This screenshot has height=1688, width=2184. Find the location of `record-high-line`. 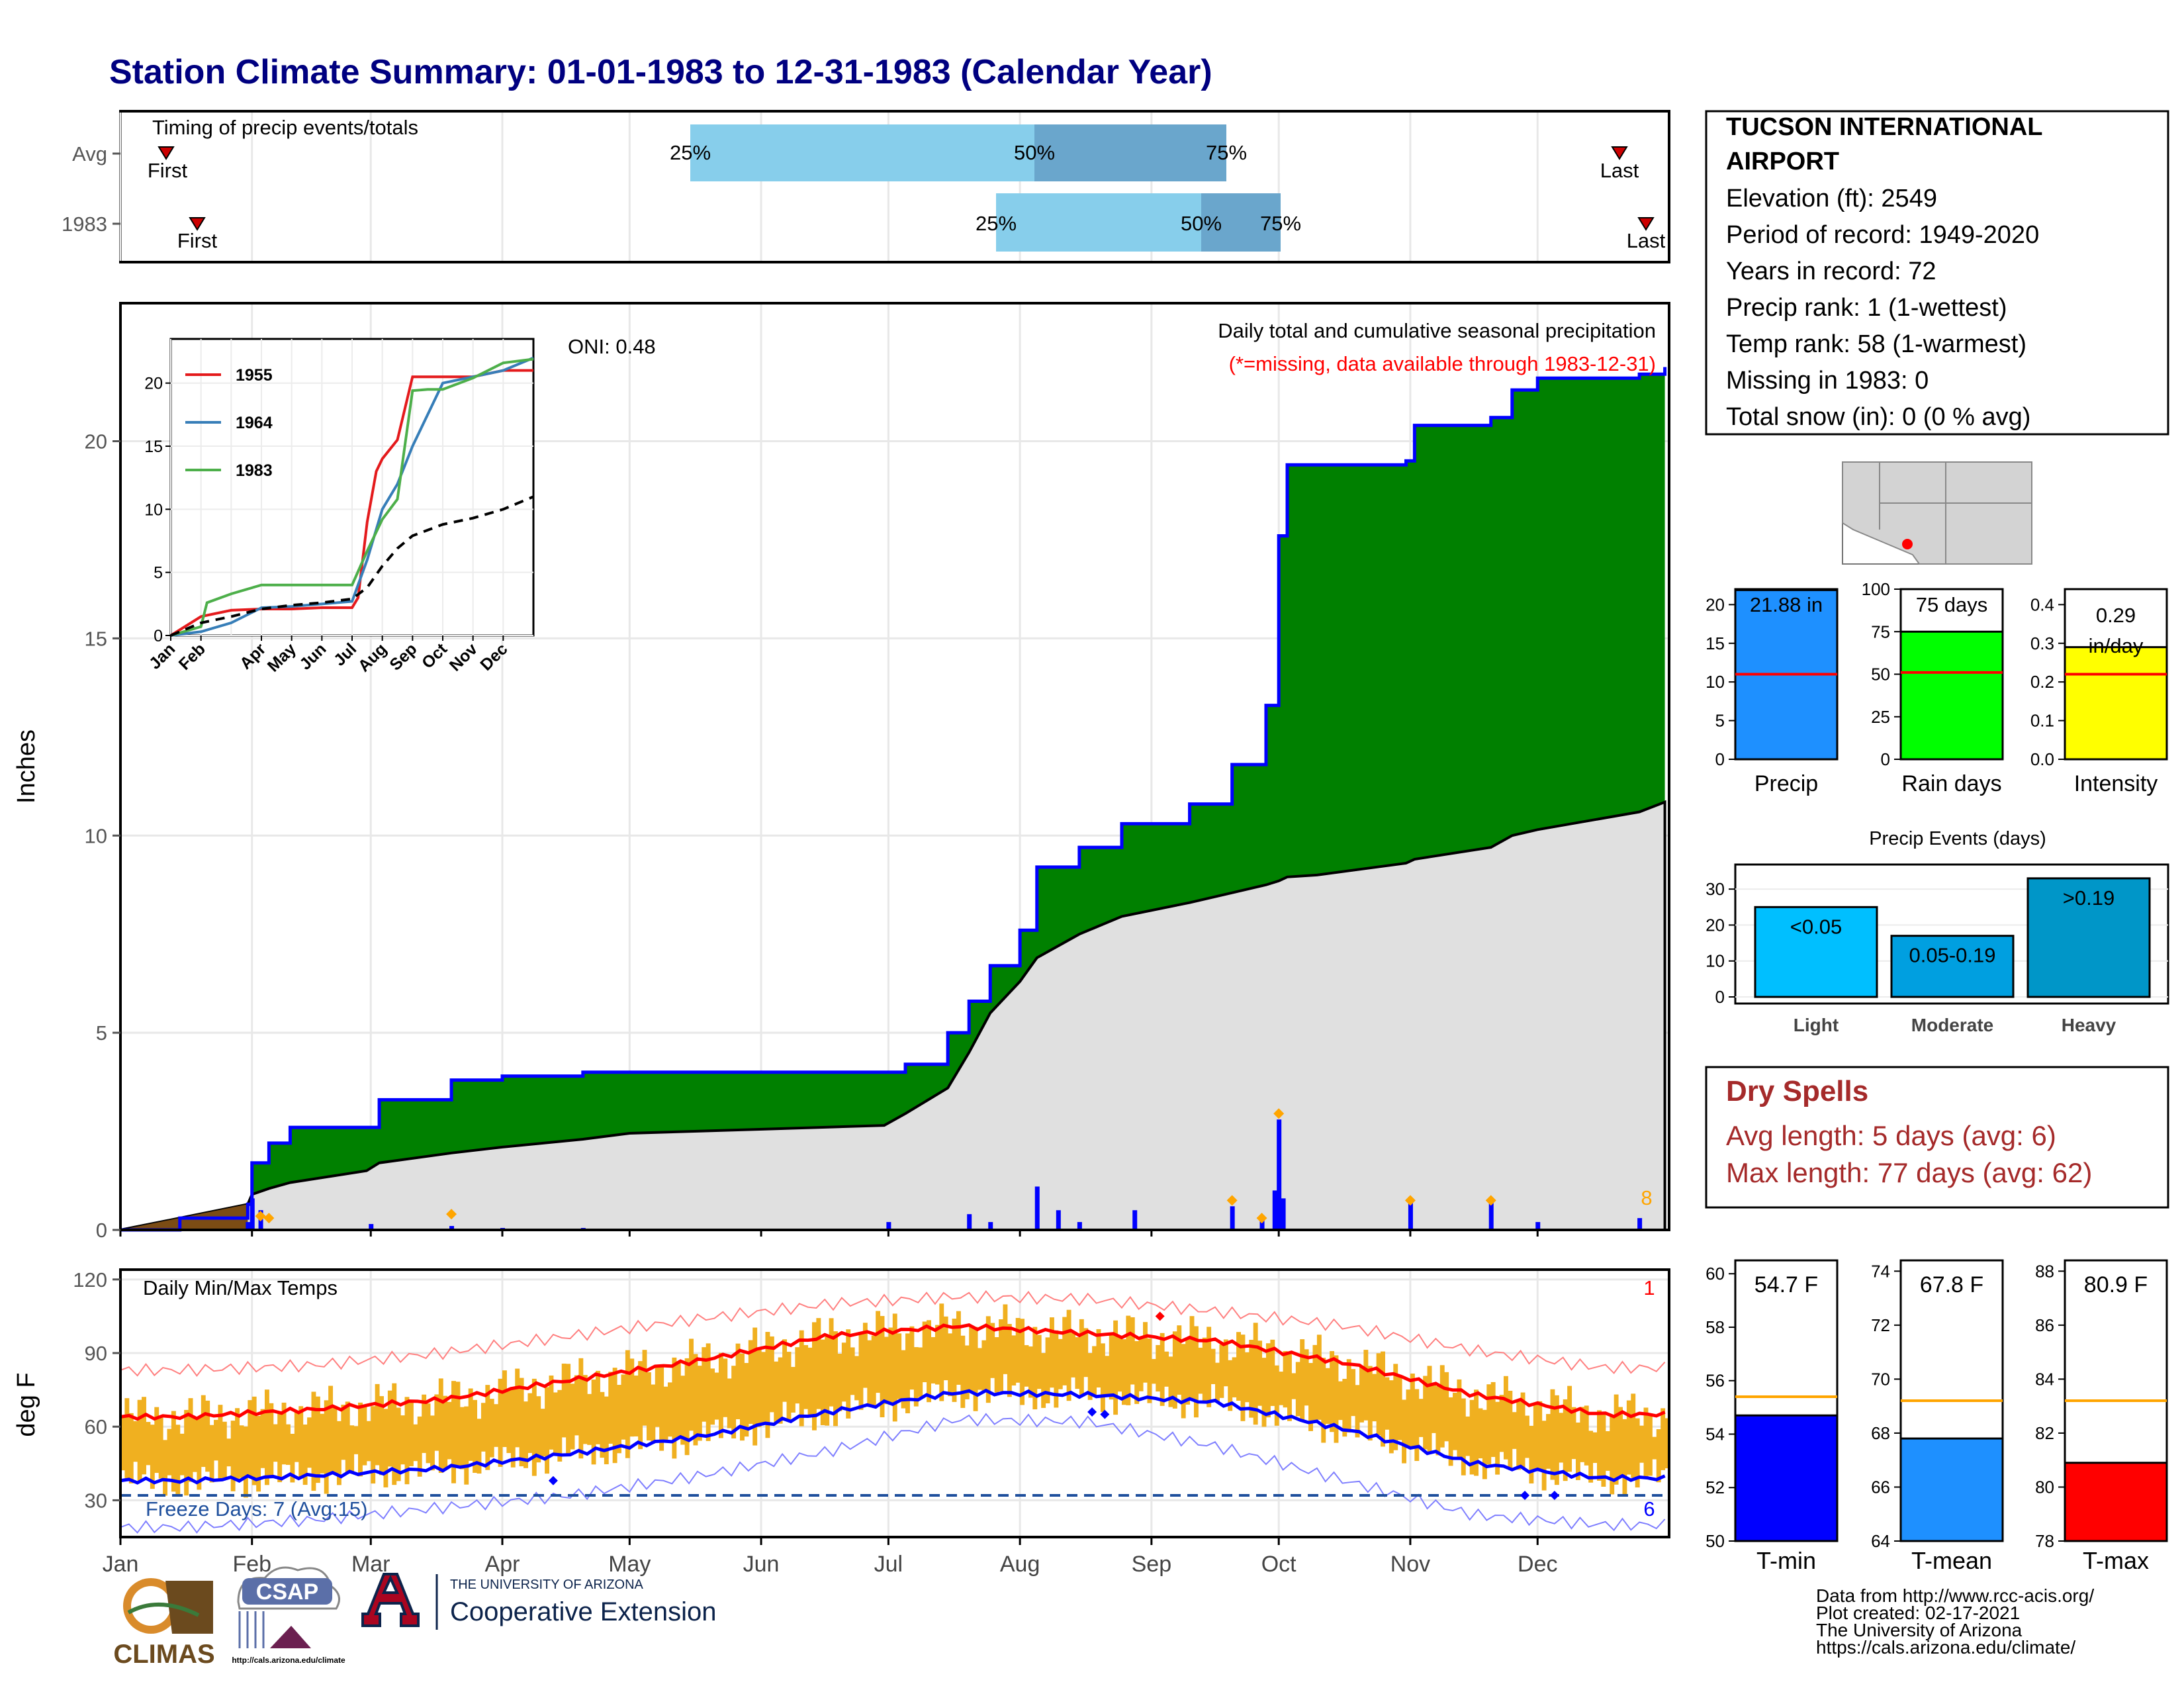

record-high-line is located at coordinates (893, 1333).